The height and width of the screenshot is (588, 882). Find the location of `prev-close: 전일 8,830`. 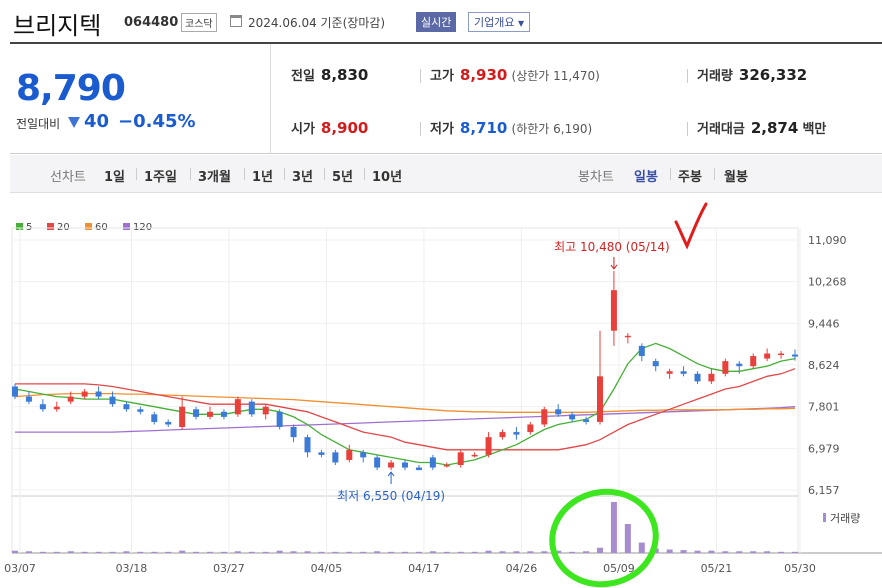

prev-close: 전일 8,830 is located at coordinates (329, 74).